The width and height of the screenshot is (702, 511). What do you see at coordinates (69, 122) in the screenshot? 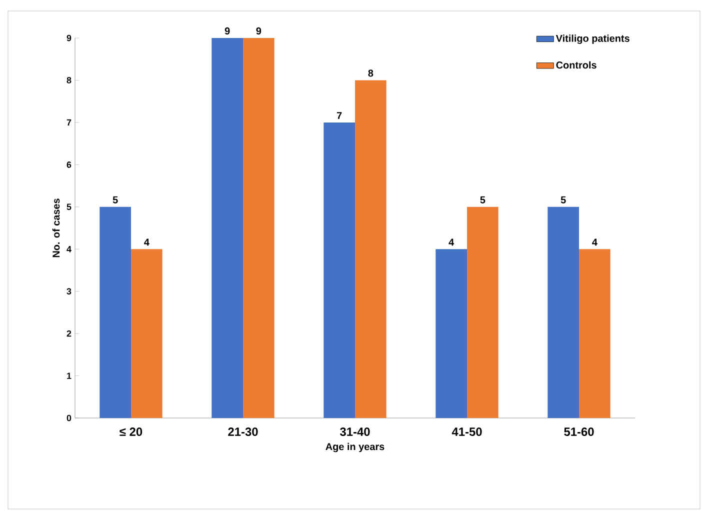
I see `y-tick-label: 7` at bounding box center [69, 122].